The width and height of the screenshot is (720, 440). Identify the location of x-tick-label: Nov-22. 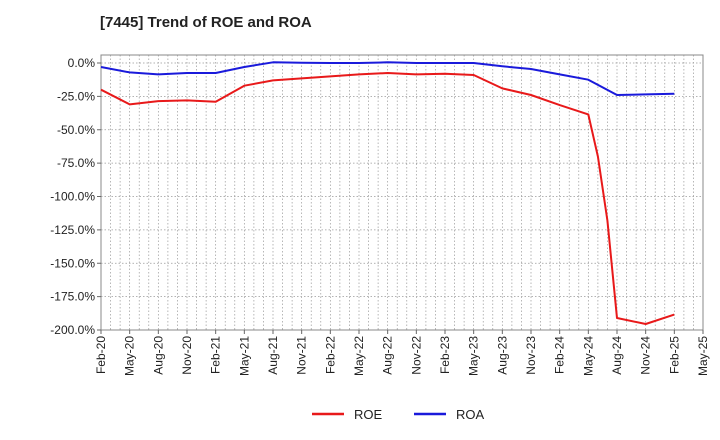
(416, 355).